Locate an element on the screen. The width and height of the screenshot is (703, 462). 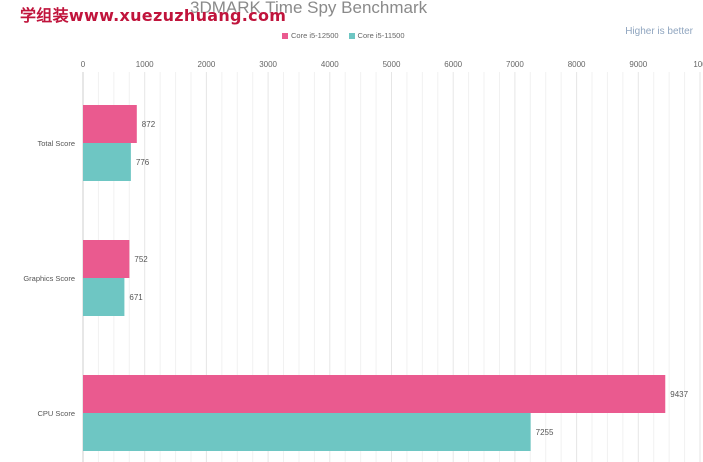
higher-is-better-note: Higher is better is located at coordinates (659, 31).